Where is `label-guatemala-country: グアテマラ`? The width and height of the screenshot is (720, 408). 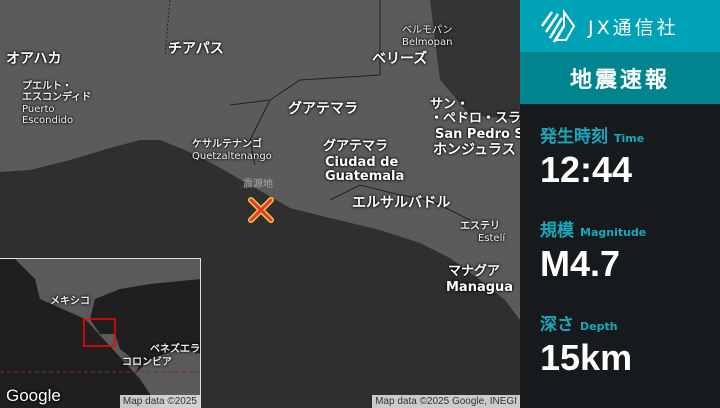 label-guatemala-country: グアテマラ is located at coordinates (323, 109).